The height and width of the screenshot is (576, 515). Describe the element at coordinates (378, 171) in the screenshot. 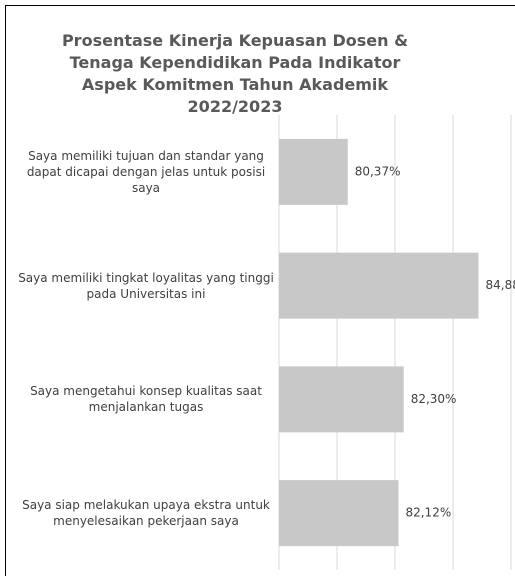

I see `value-label: 80,37%` at that location.